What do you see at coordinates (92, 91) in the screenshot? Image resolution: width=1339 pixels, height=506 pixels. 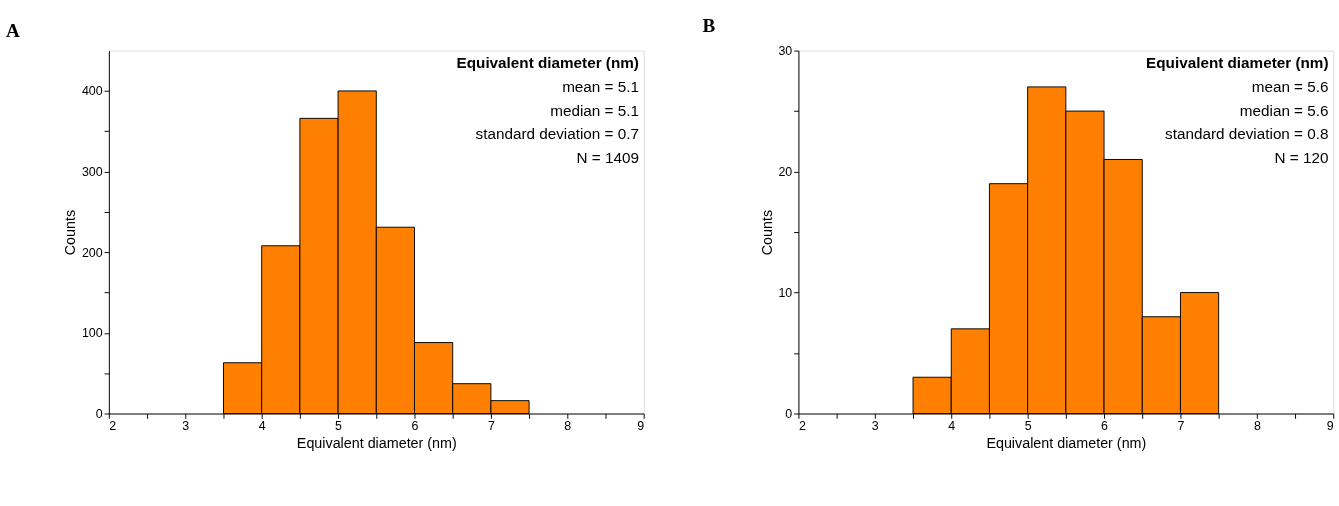 I see `y-tick-label: 400` at bounding box center [92, 91].